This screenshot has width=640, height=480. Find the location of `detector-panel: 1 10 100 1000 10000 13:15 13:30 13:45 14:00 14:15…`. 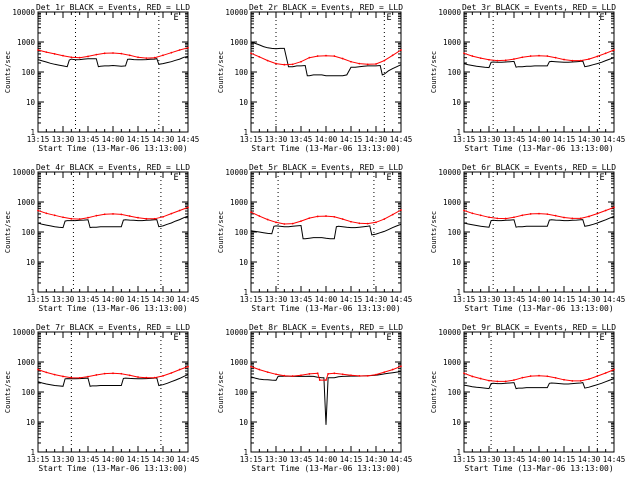

detector-panel: 1 10 100 1000 10000 13:15 13:30 13:45 14:00 14:15… is located at coordinates (314, 238).